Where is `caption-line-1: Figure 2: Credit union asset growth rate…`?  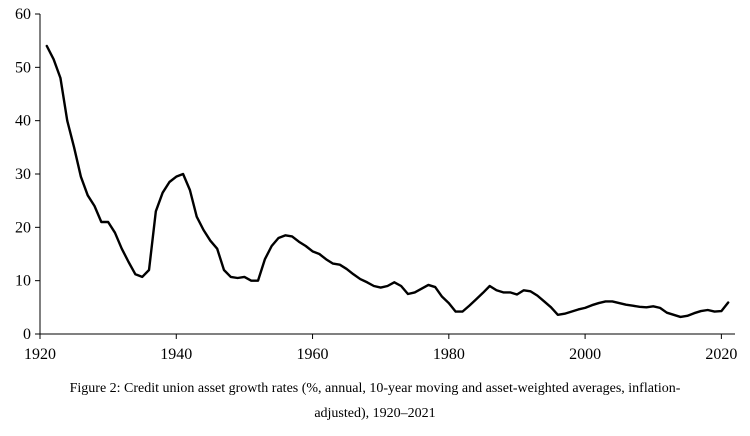 caption-line-1: Figure 2: Credit union asset growth rate… is located at coordinates (375, 388).